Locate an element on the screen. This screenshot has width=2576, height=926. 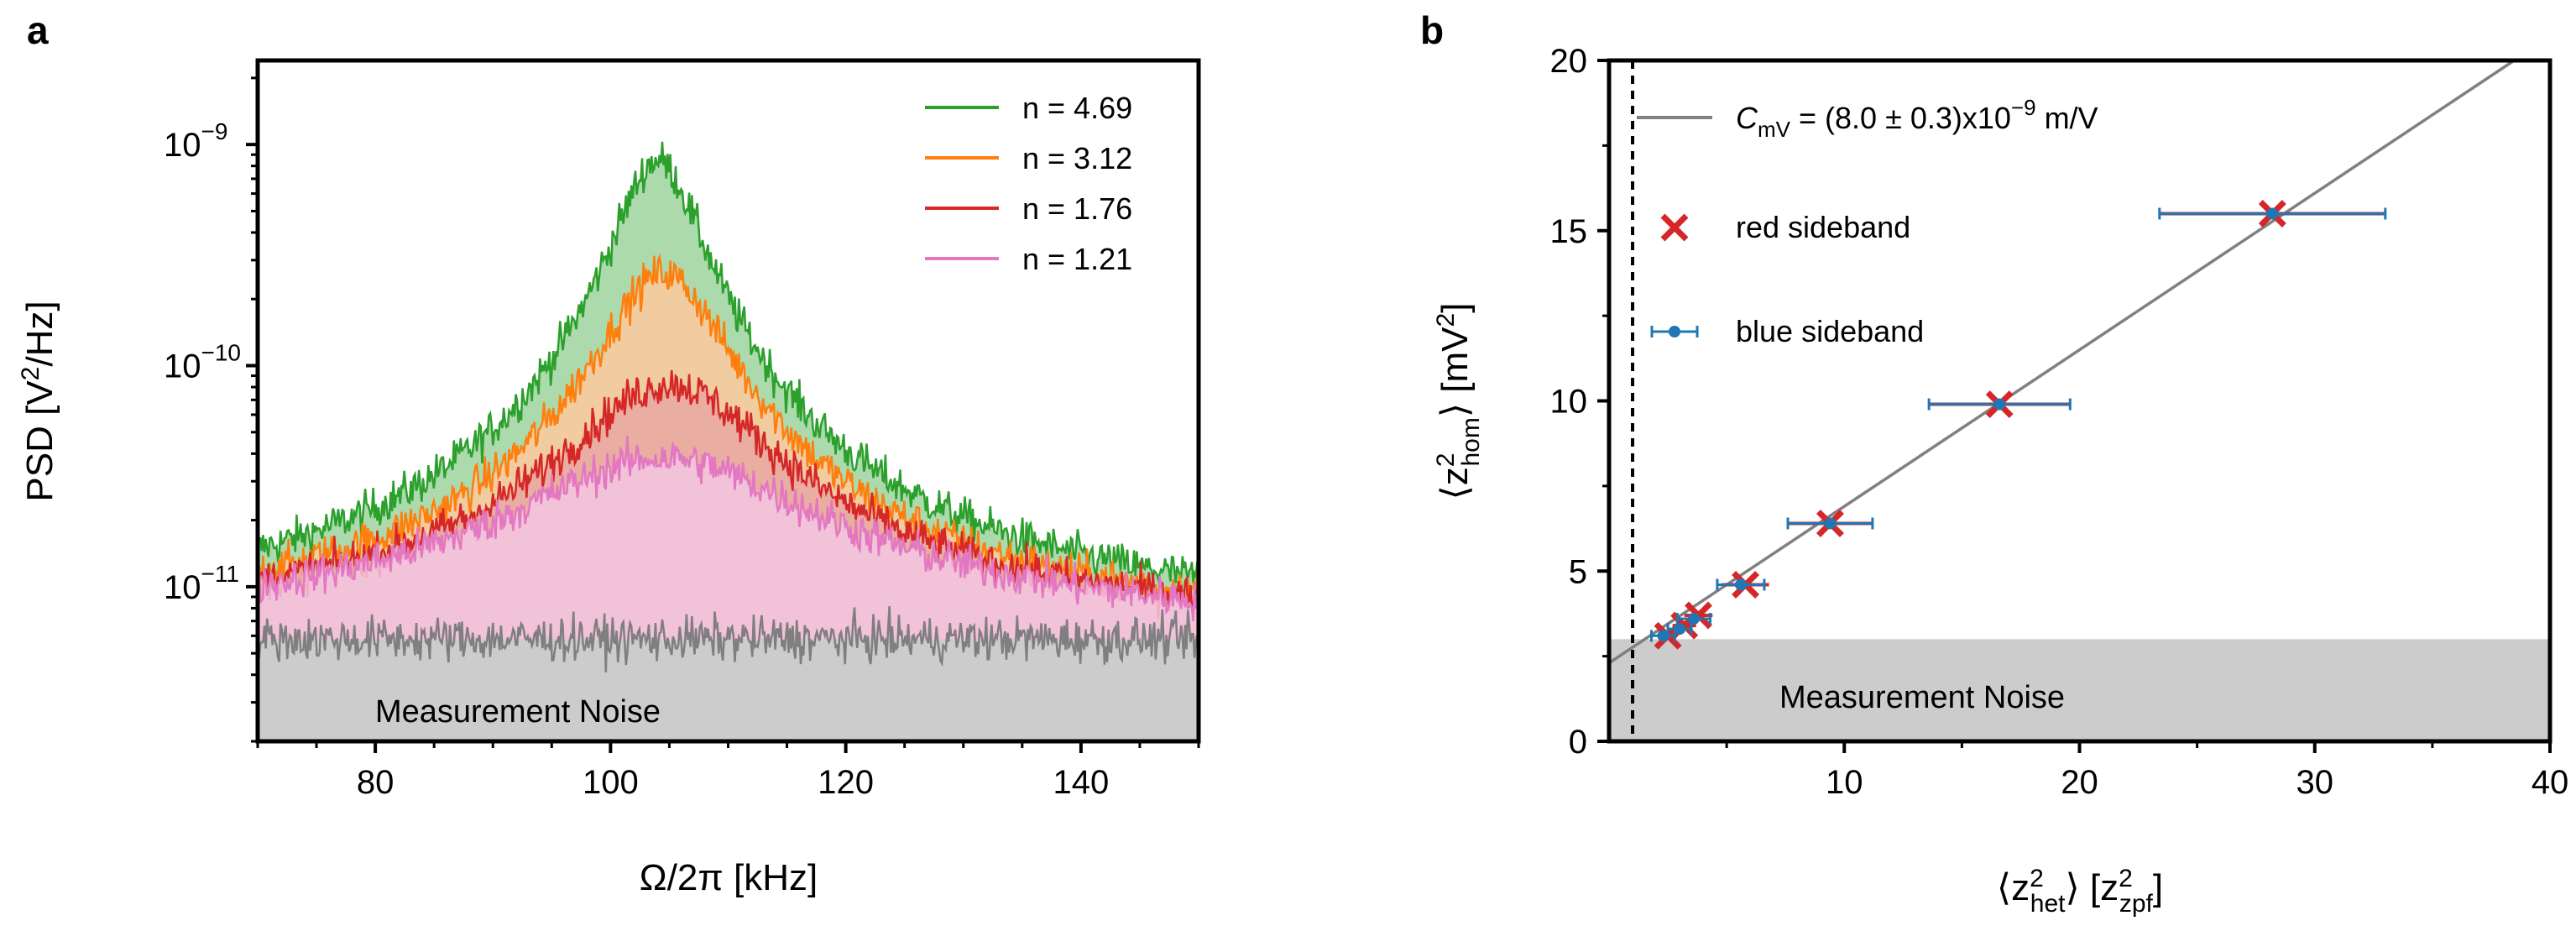
x-tick-label: 80 is located at coordinates (375, 783).